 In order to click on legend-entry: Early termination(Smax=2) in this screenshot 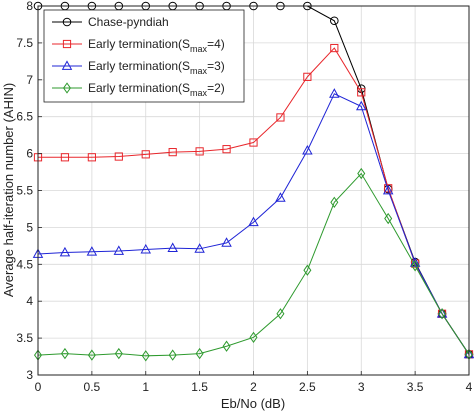, I will do `click(138, 89)`.